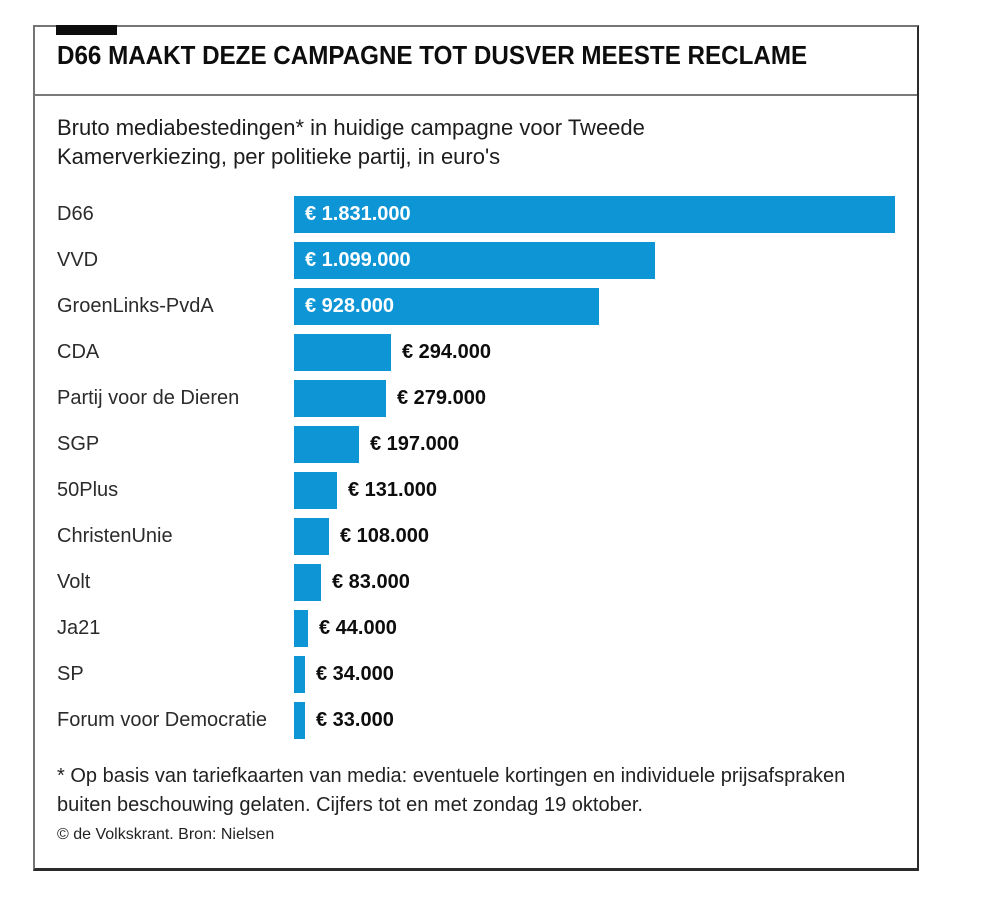  I want to click on bar-row: Forum voor Democratie € 33.000, so click(478, 720).